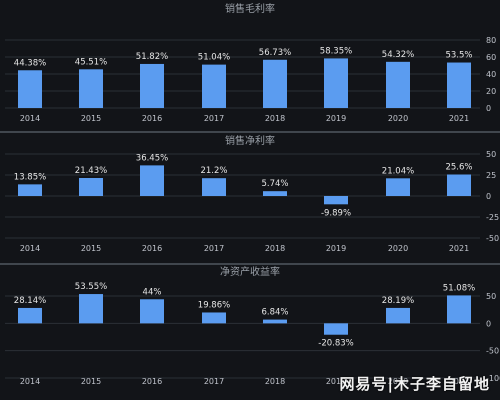  I want to click on y-tick-label: 40, so click(491, 74).